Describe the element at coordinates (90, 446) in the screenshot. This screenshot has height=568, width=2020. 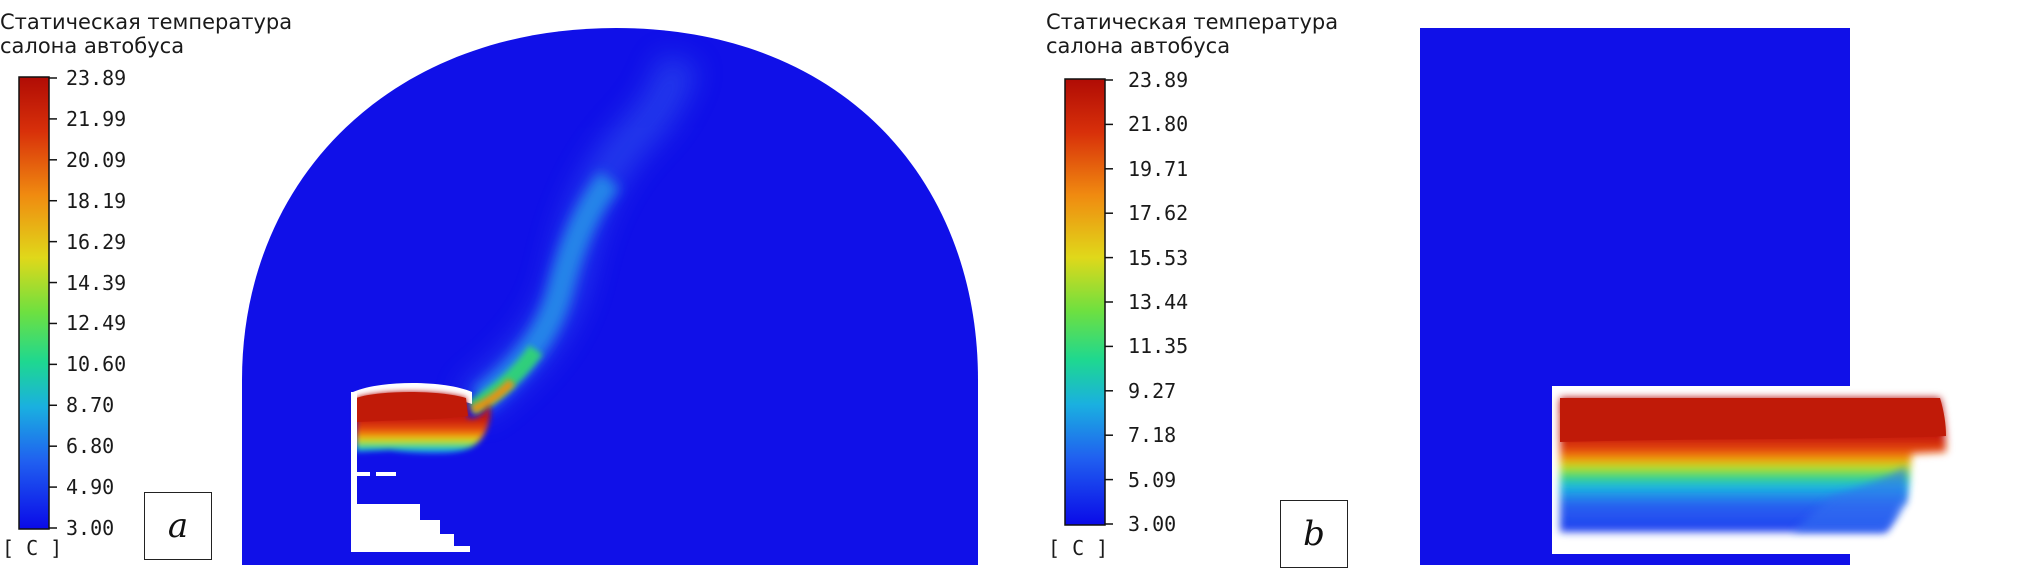
I see `colorbar-a-tick-label: 6.80` at that location.